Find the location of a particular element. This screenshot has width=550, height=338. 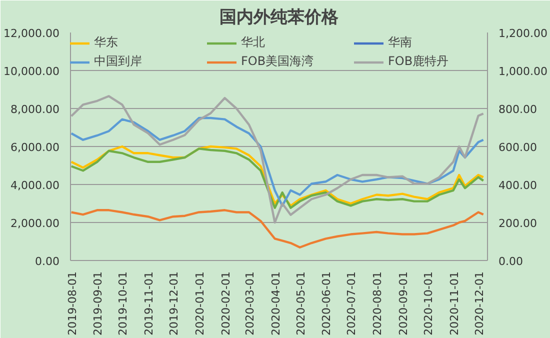

legend-label: 中国到岸 is located at coordinates (118, 61).